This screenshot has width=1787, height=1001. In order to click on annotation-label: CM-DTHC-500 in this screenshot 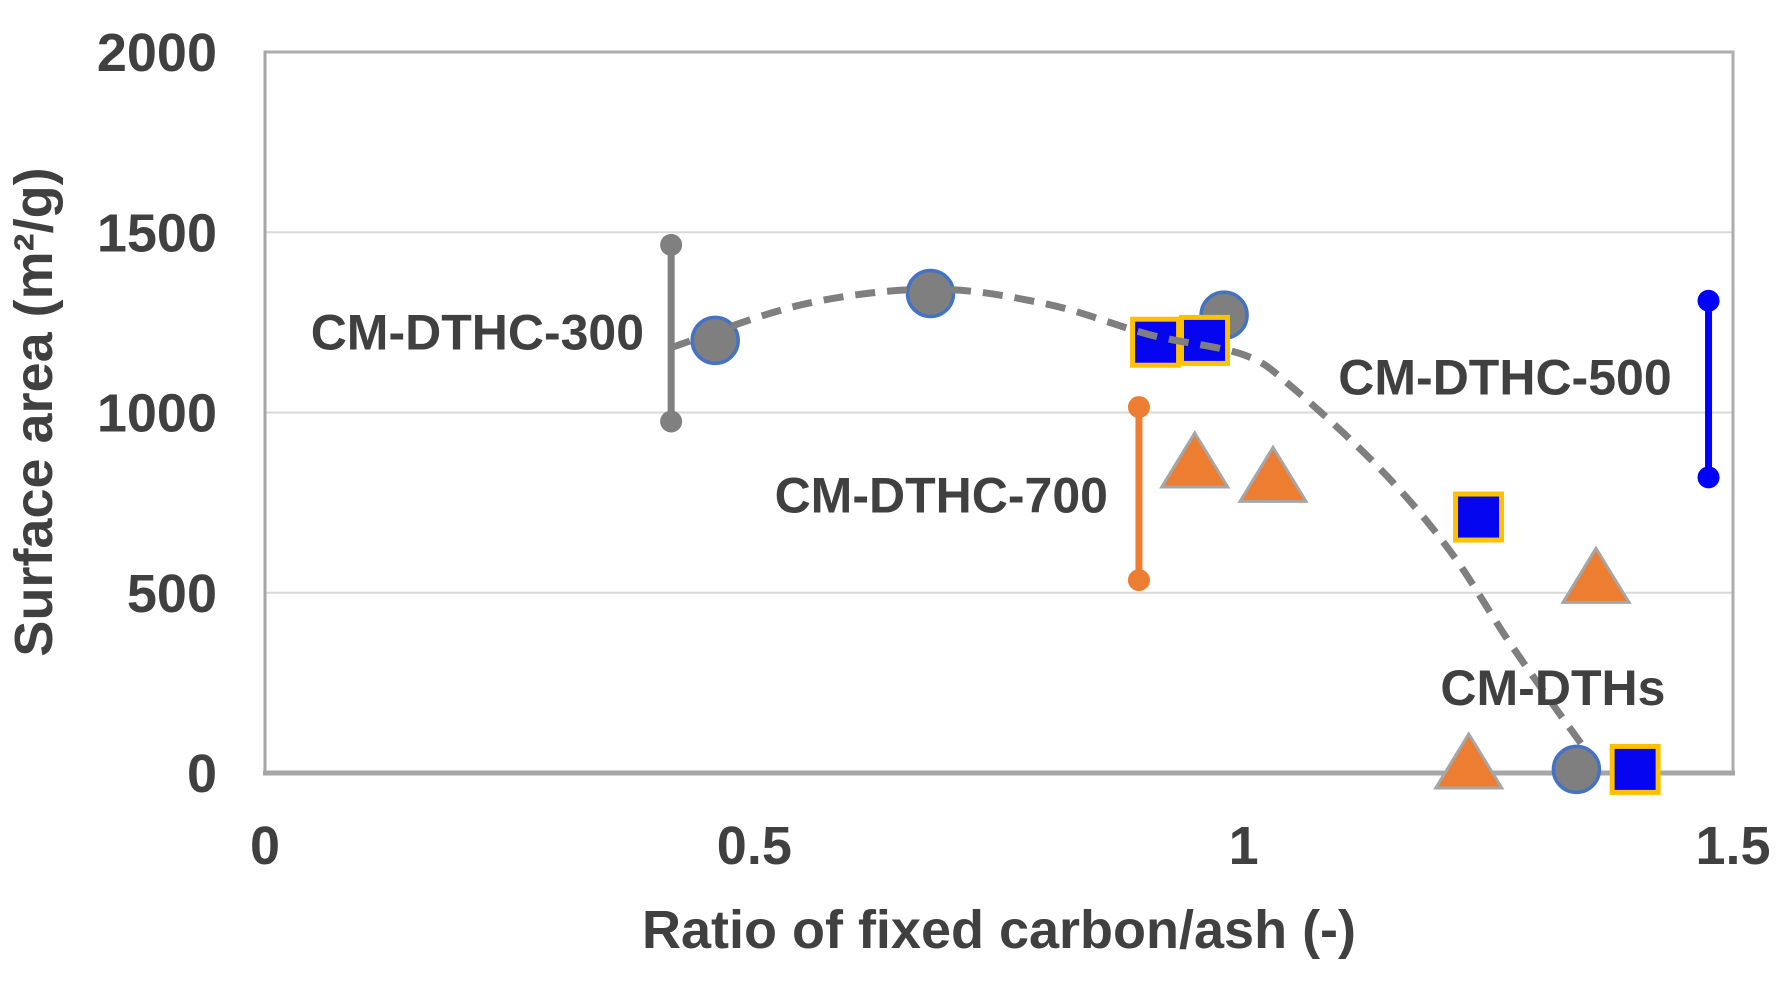, I will do `click(1504, 377)`.